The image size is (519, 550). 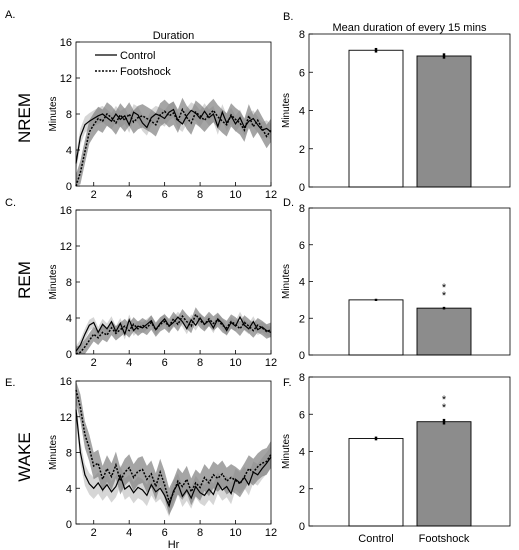 I want to click on panel-label-d: D., so click(x=288, y=203).